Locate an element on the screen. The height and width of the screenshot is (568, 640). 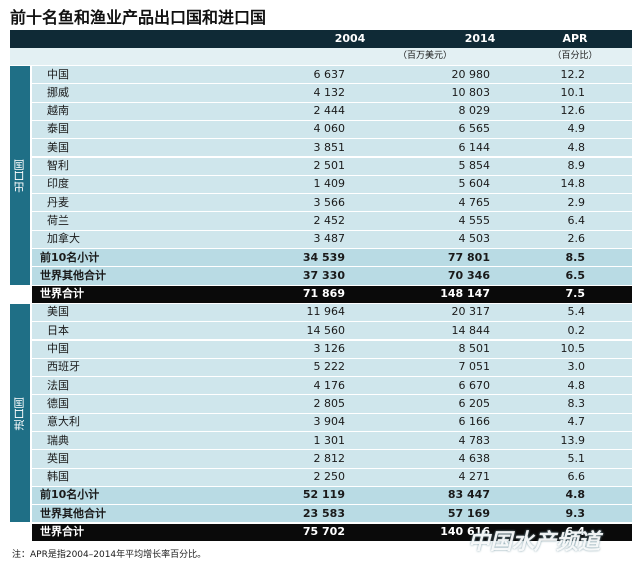
cell-apr: 13.9 is located at coordinates (573, 440).